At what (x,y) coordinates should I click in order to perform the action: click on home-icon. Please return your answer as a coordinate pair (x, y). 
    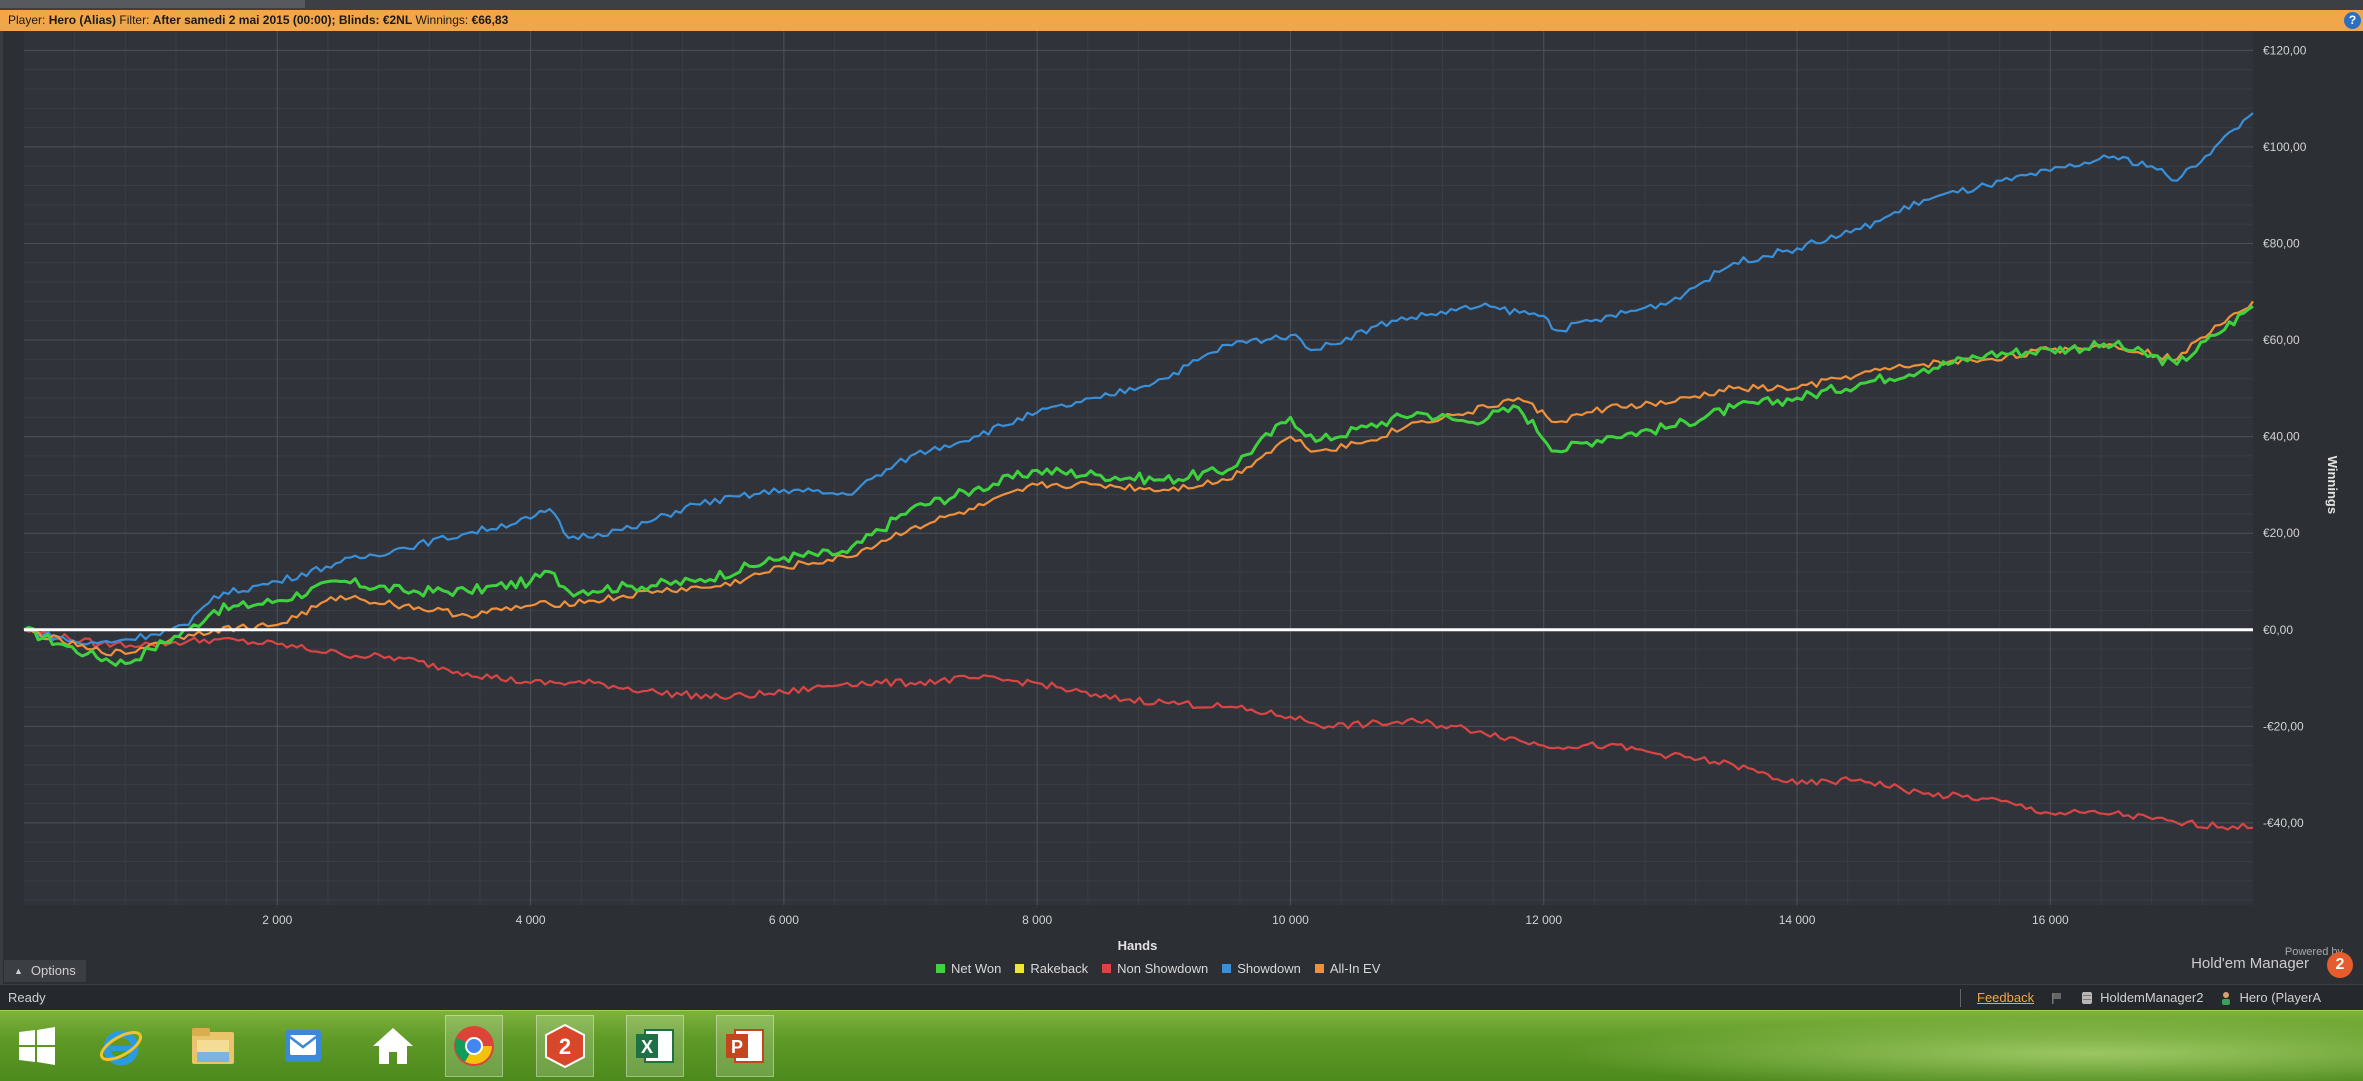
    Looking at the image, I should click on (393, 1046).